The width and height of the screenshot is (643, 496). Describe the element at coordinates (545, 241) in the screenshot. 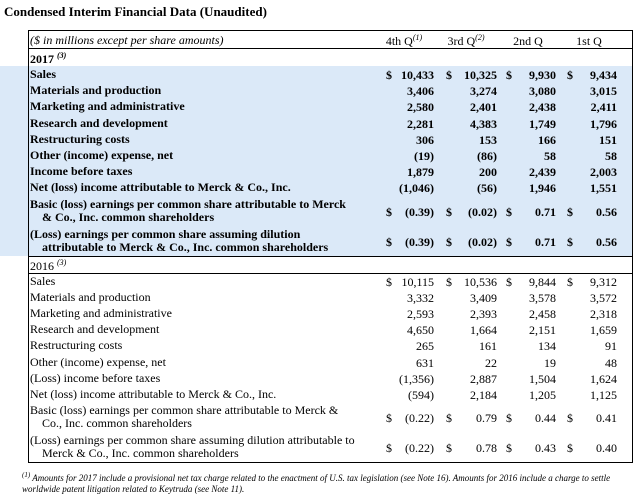

I see `cell-value: 0.71` at that location.